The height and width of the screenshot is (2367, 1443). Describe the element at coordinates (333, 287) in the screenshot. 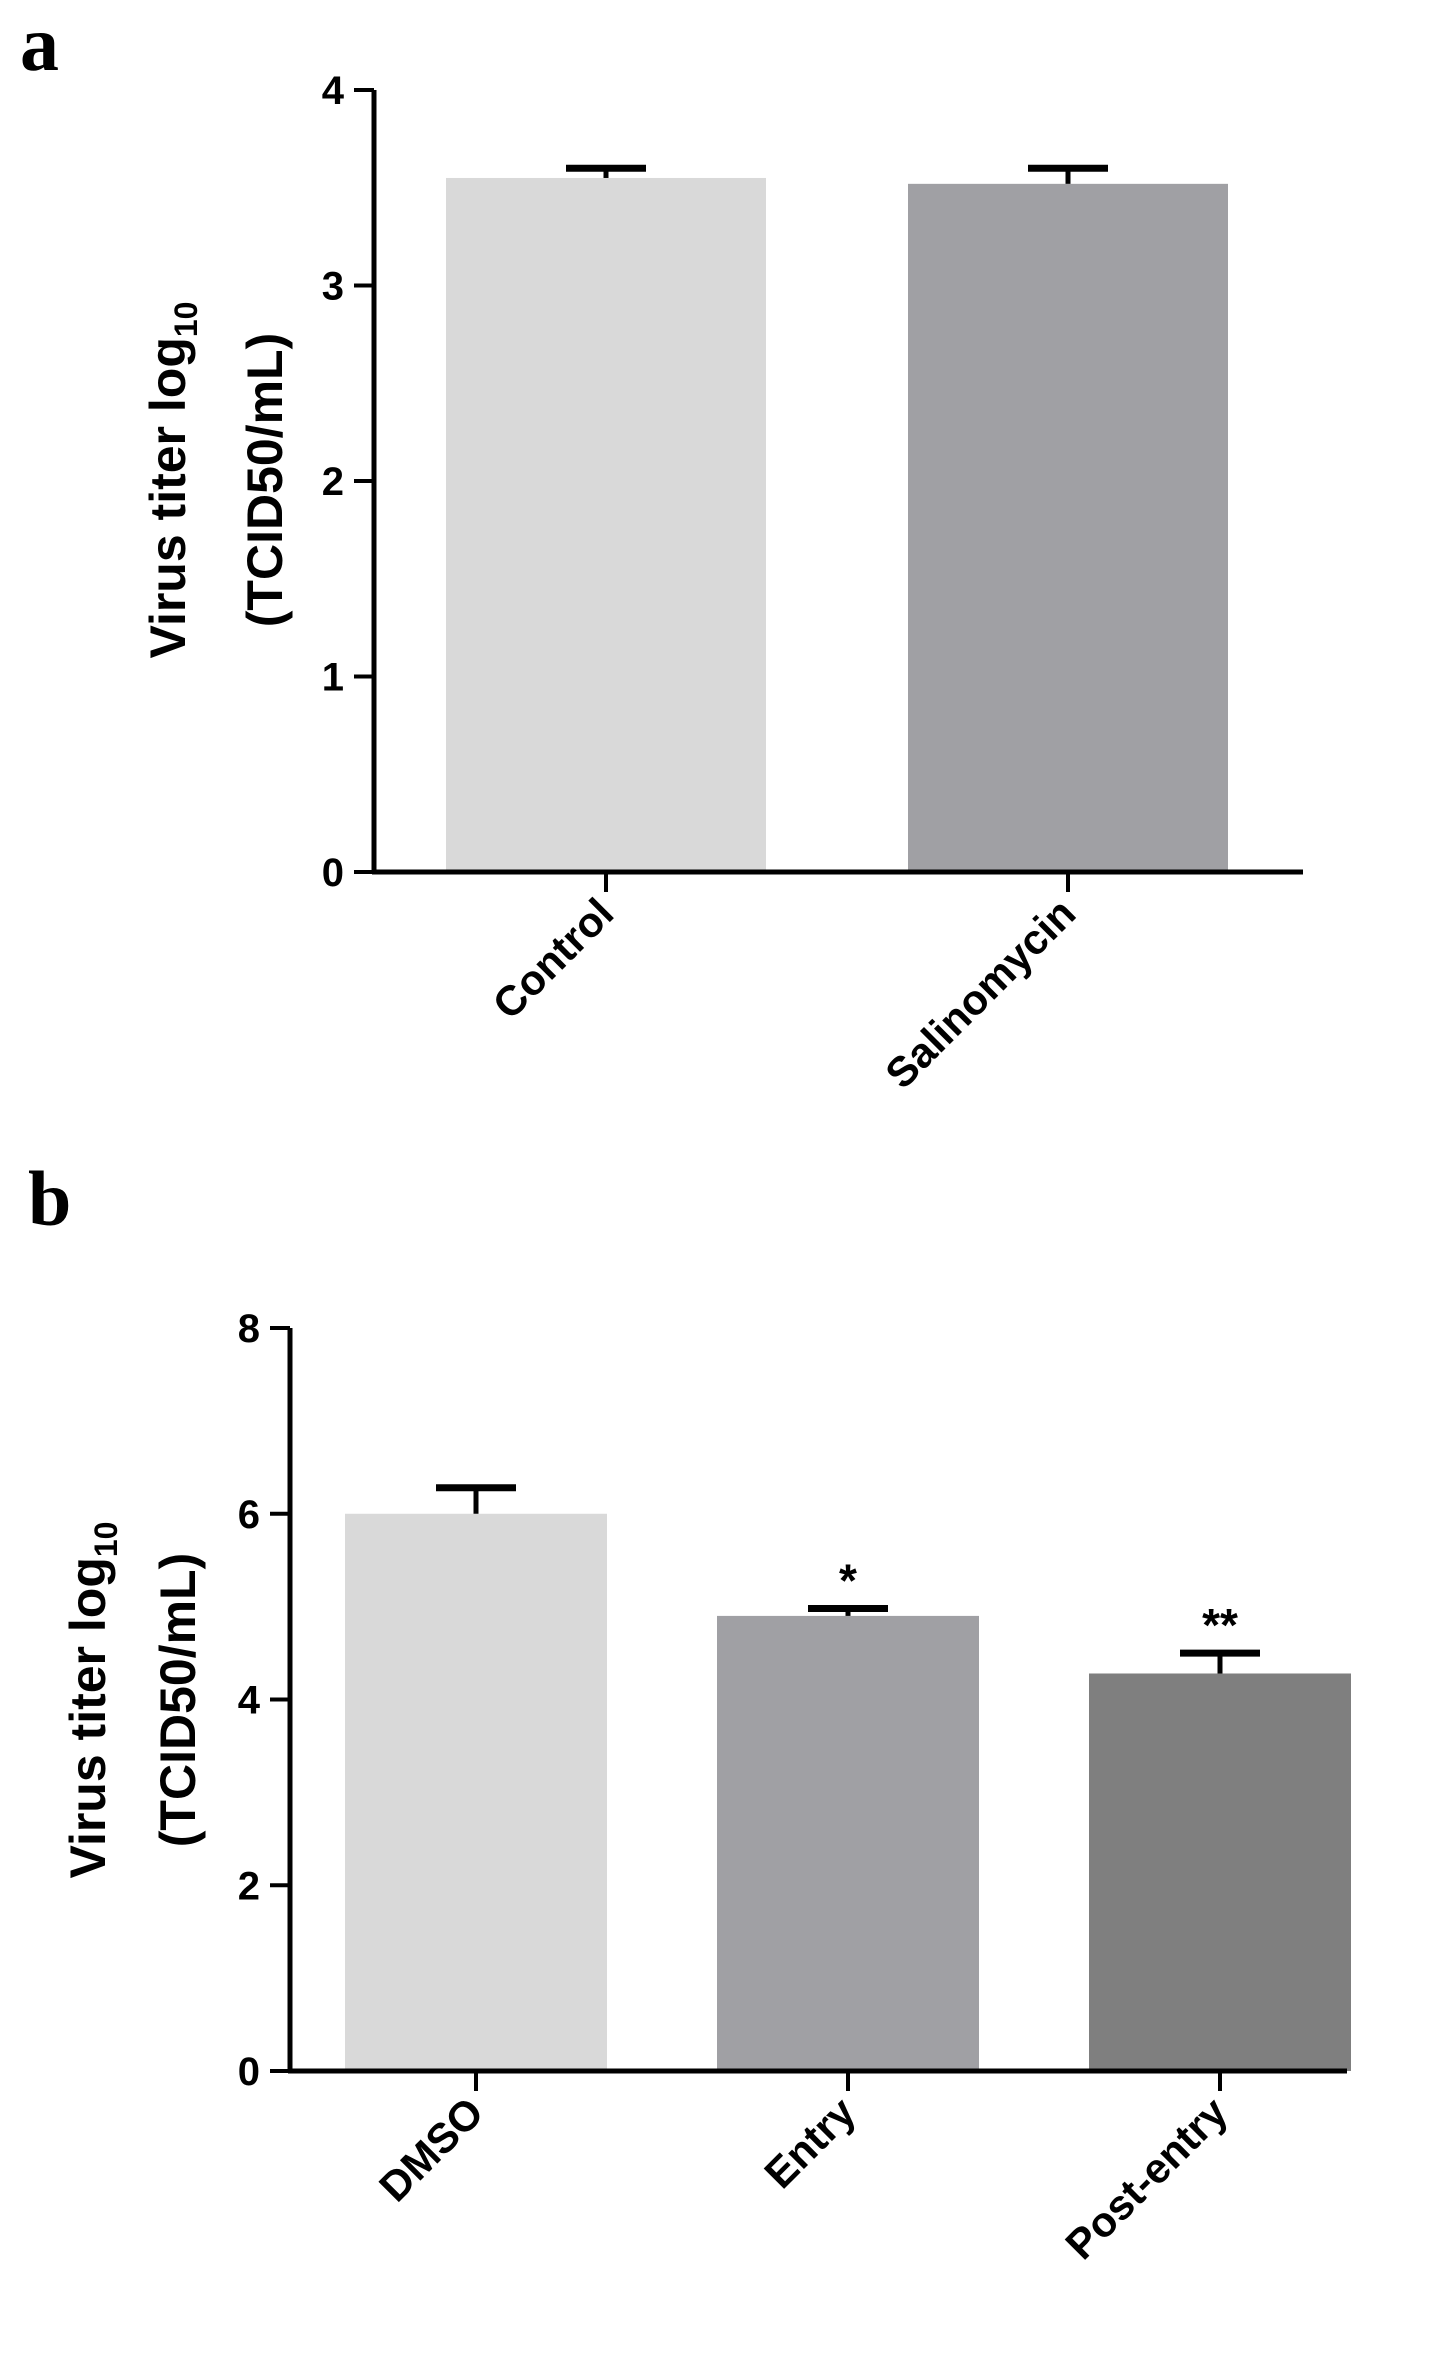

I see `y-tick-label-a-3: 3` at that location.